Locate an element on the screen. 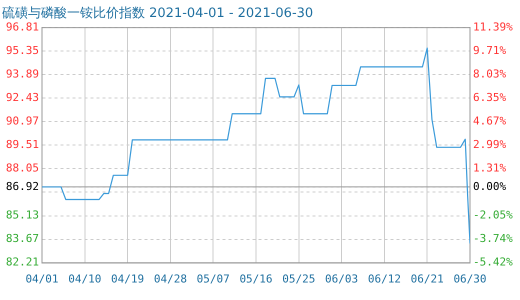  y-tick-label: 93.89 is located at coordinates (22, 74).